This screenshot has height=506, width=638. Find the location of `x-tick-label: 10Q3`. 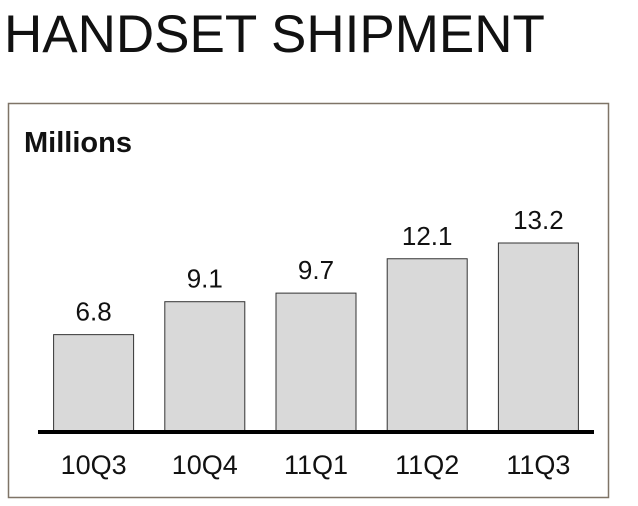

x-tick-label: 10Q3 is located at coordinates (94, 465).